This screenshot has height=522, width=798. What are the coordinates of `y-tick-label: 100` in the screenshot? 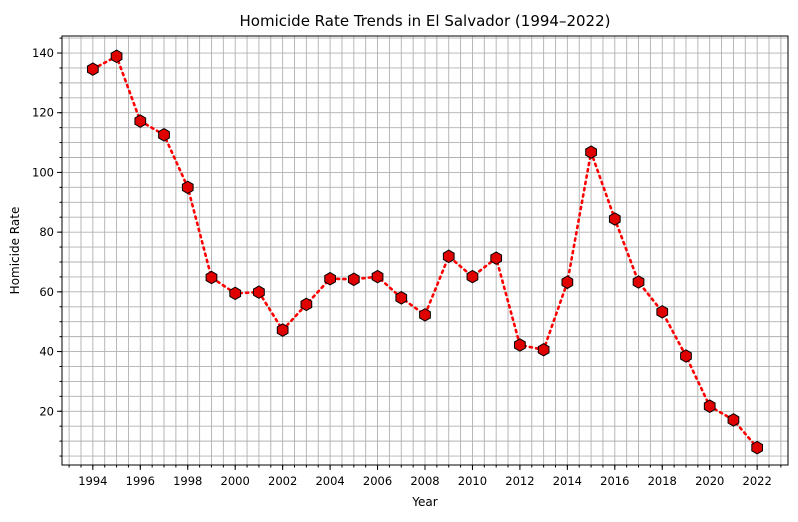 It's located at (43, 172).